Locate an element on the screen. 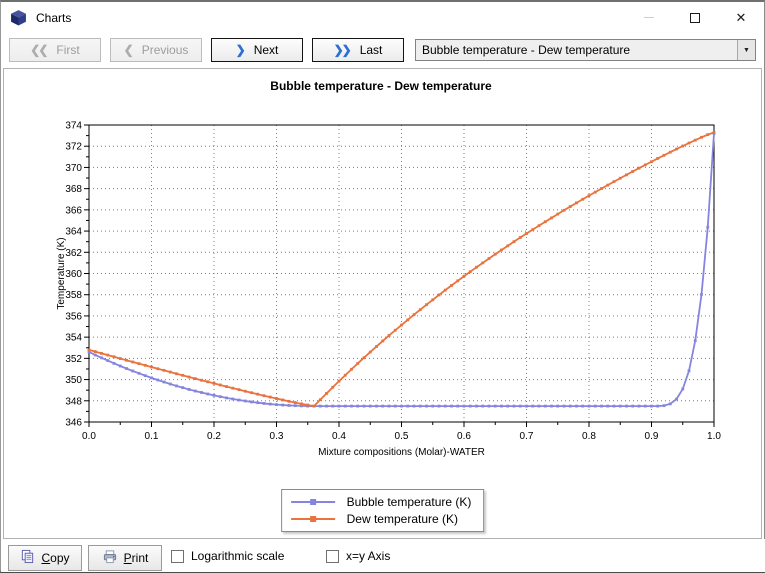  titlebar: Charts ✕ is located at coordinates (382, 17).